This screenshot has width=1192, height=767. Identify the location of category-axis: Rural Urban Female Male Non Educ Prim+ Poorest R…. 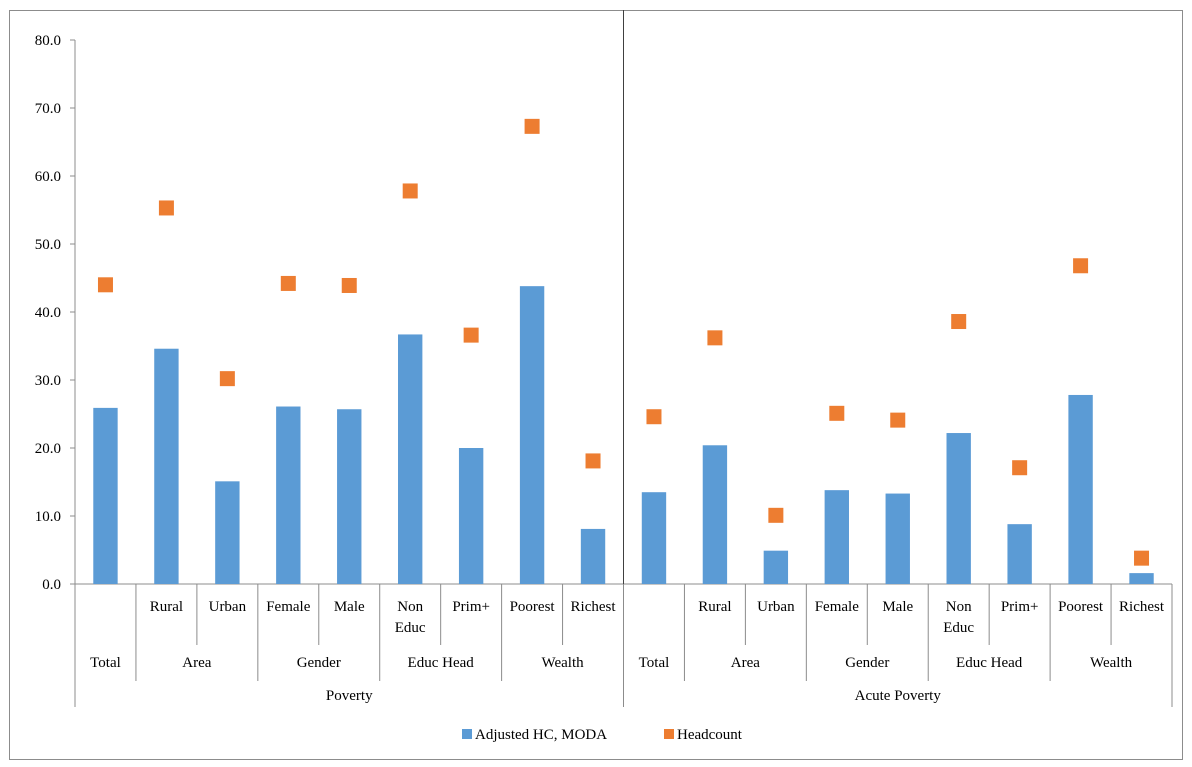
(623, 645).